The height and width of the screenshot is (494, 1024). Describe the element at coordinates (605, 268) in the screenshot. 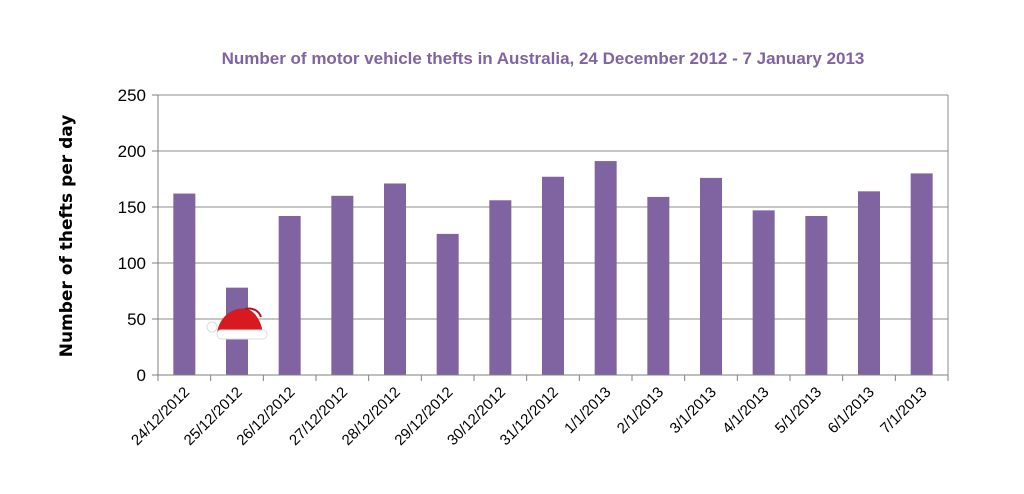

I see `bar-1/1/2013` at that location.